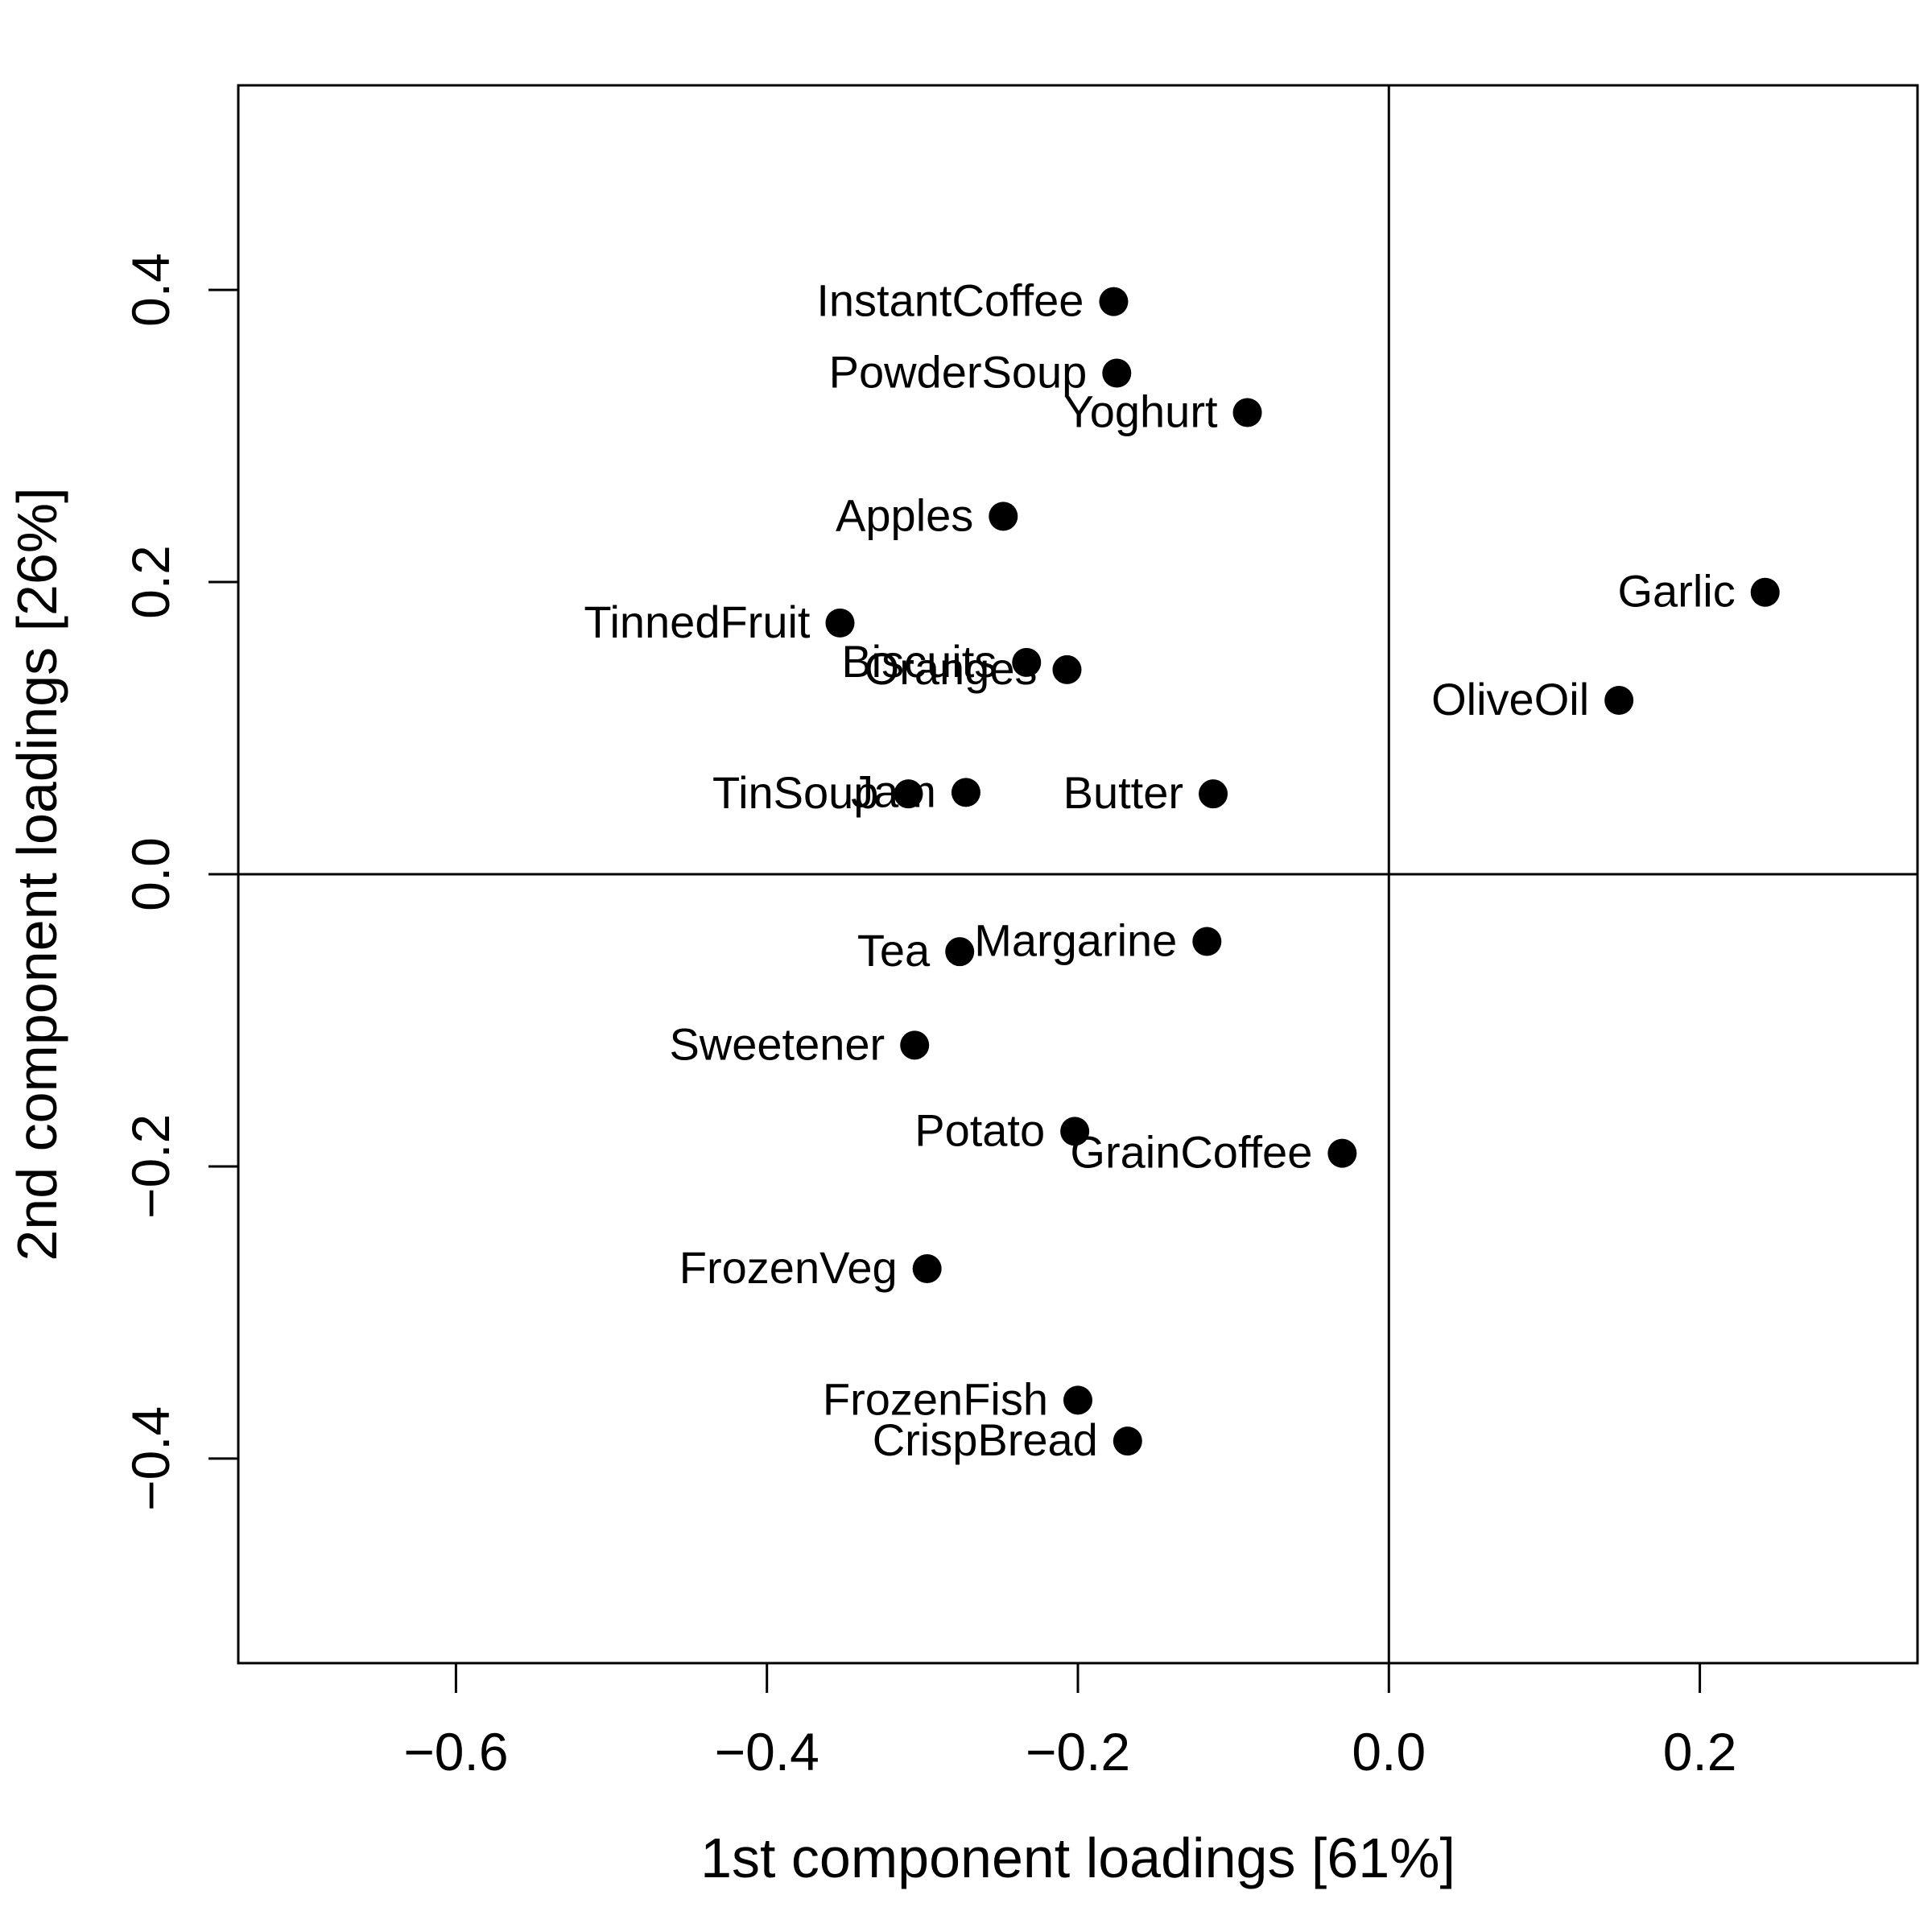 This screenshot has width=1932, height=1932. I want to click on point-label: FrozenFish, so click(935, 1398).